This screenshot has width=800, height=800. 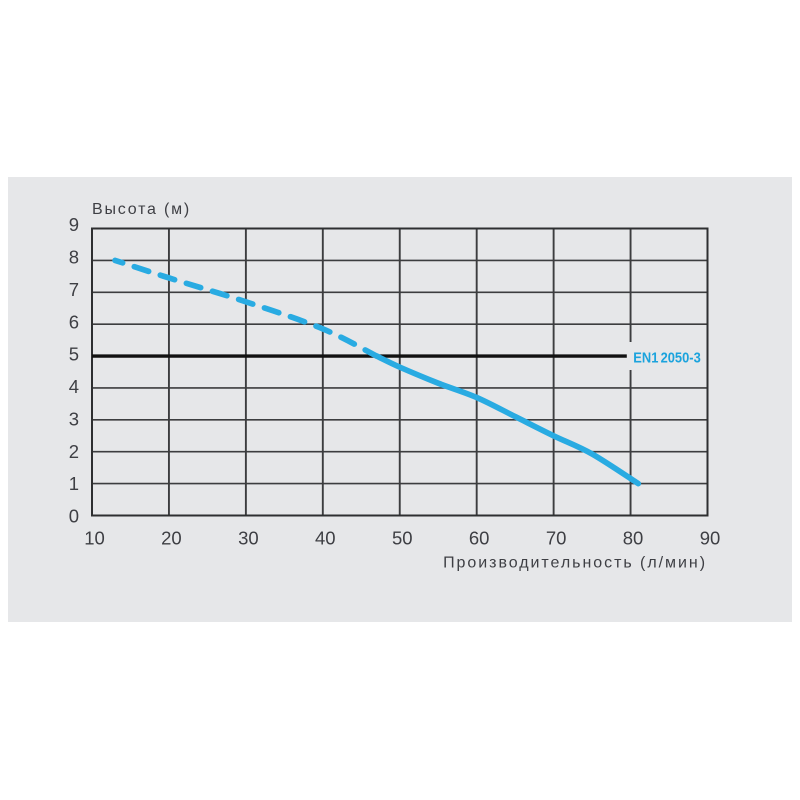 What do you see at coordinates (74, 516) in the screenshot?
I see `svg-text: 0` at bounding box center [74, 516].